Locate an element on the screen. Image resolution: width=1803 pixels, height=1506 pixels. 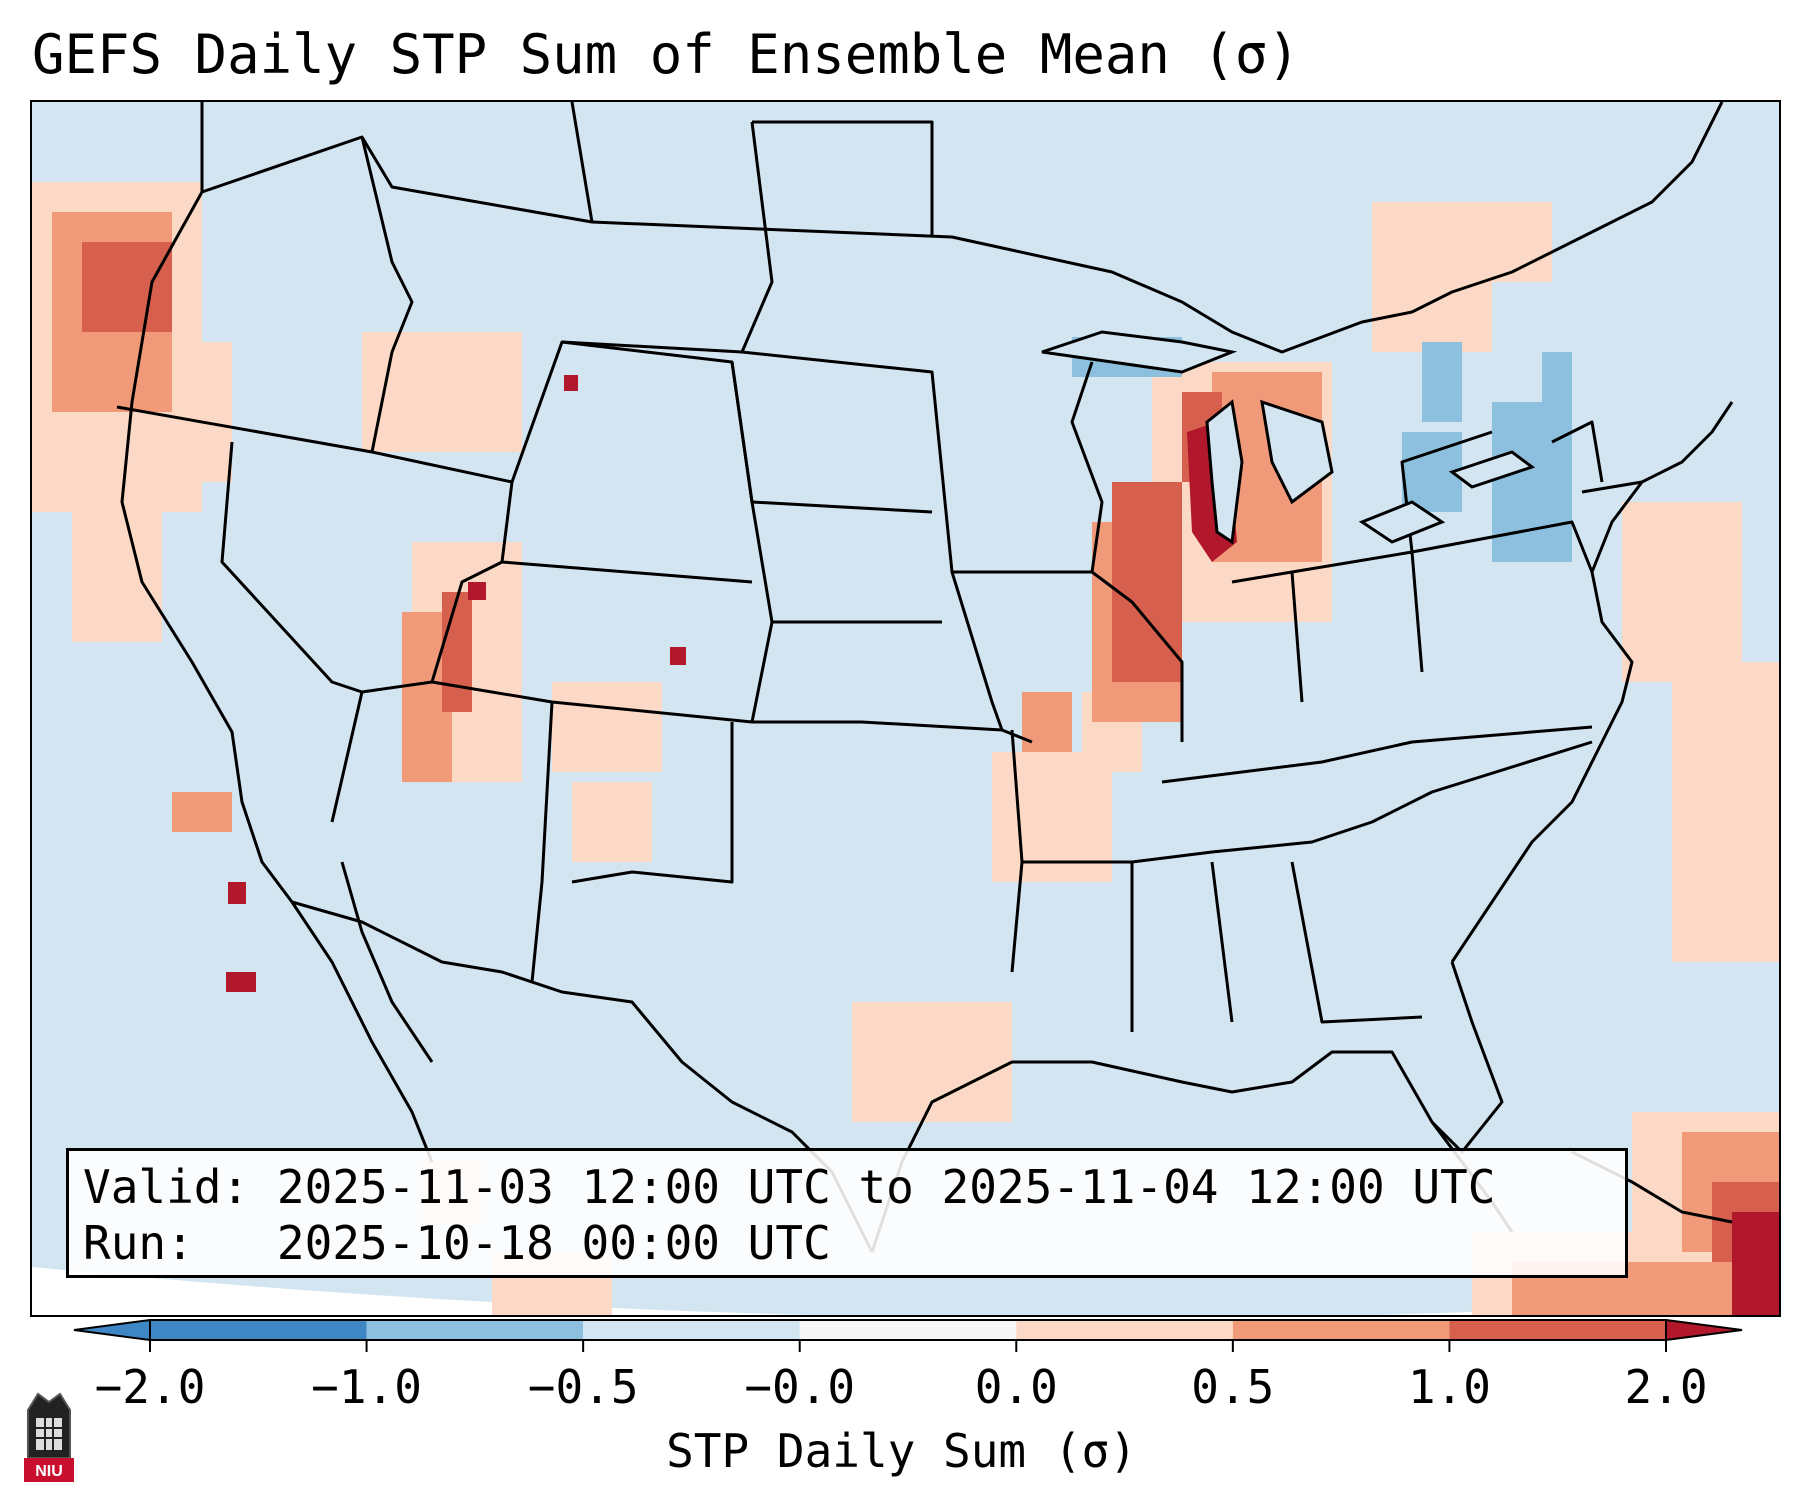
colorbar-tick-label: −0.5 is located at coordinates (583, 1387).